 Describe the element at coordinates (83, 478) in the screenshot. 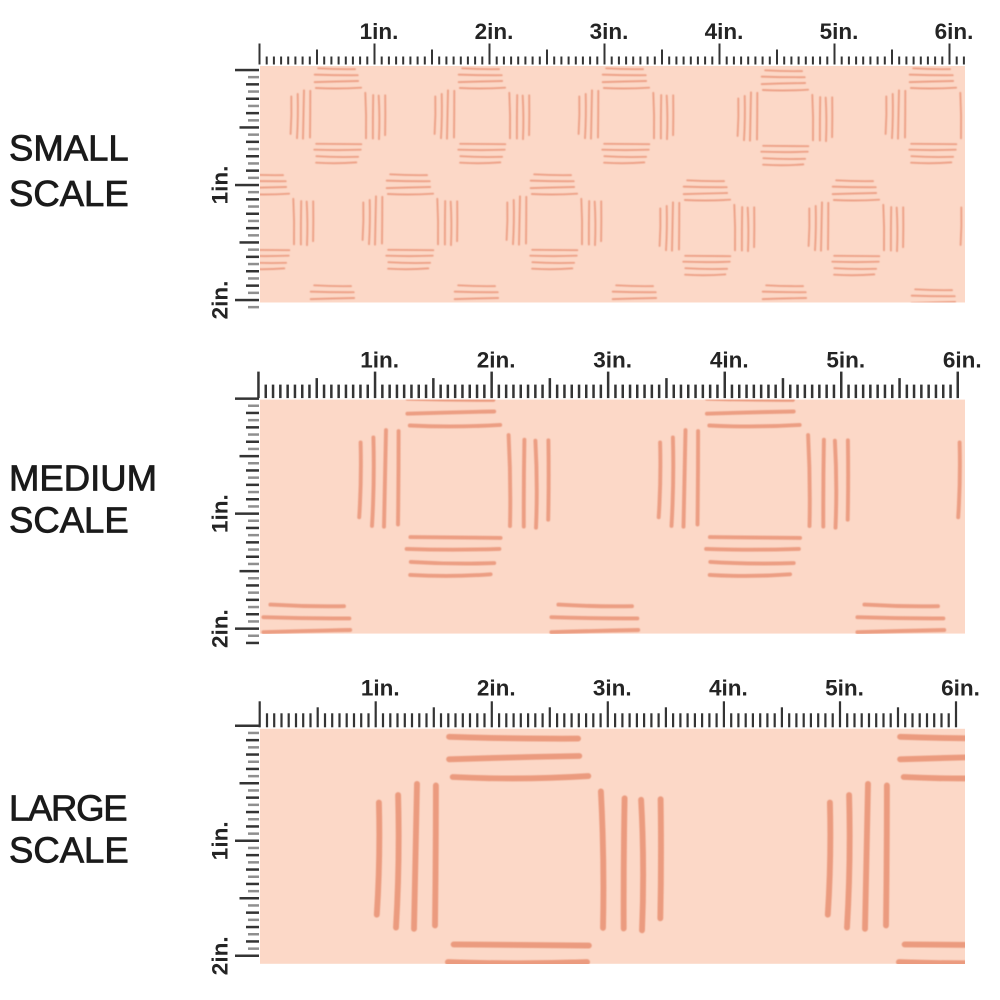

I see `svg-text: MEDIUM` at that location.